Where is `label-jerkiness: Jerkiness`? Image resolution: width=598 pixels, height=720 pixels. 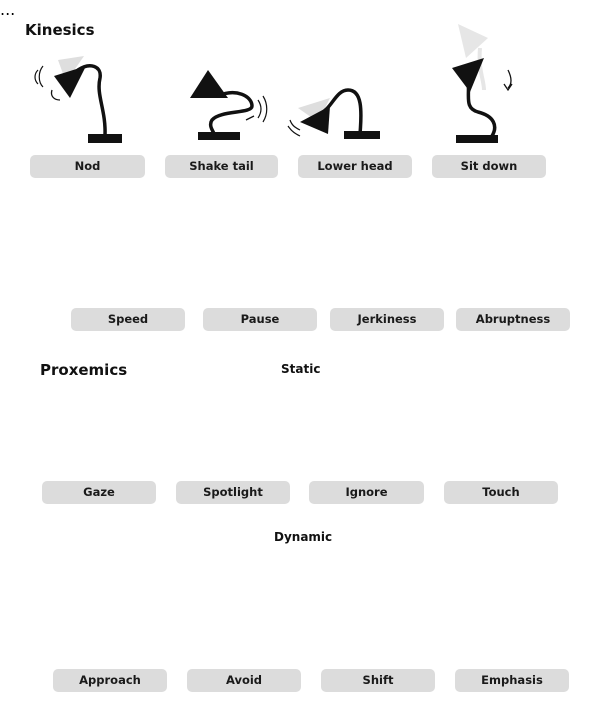 label-jerkiness: Jerkiness is located at coordinates (387, 319).